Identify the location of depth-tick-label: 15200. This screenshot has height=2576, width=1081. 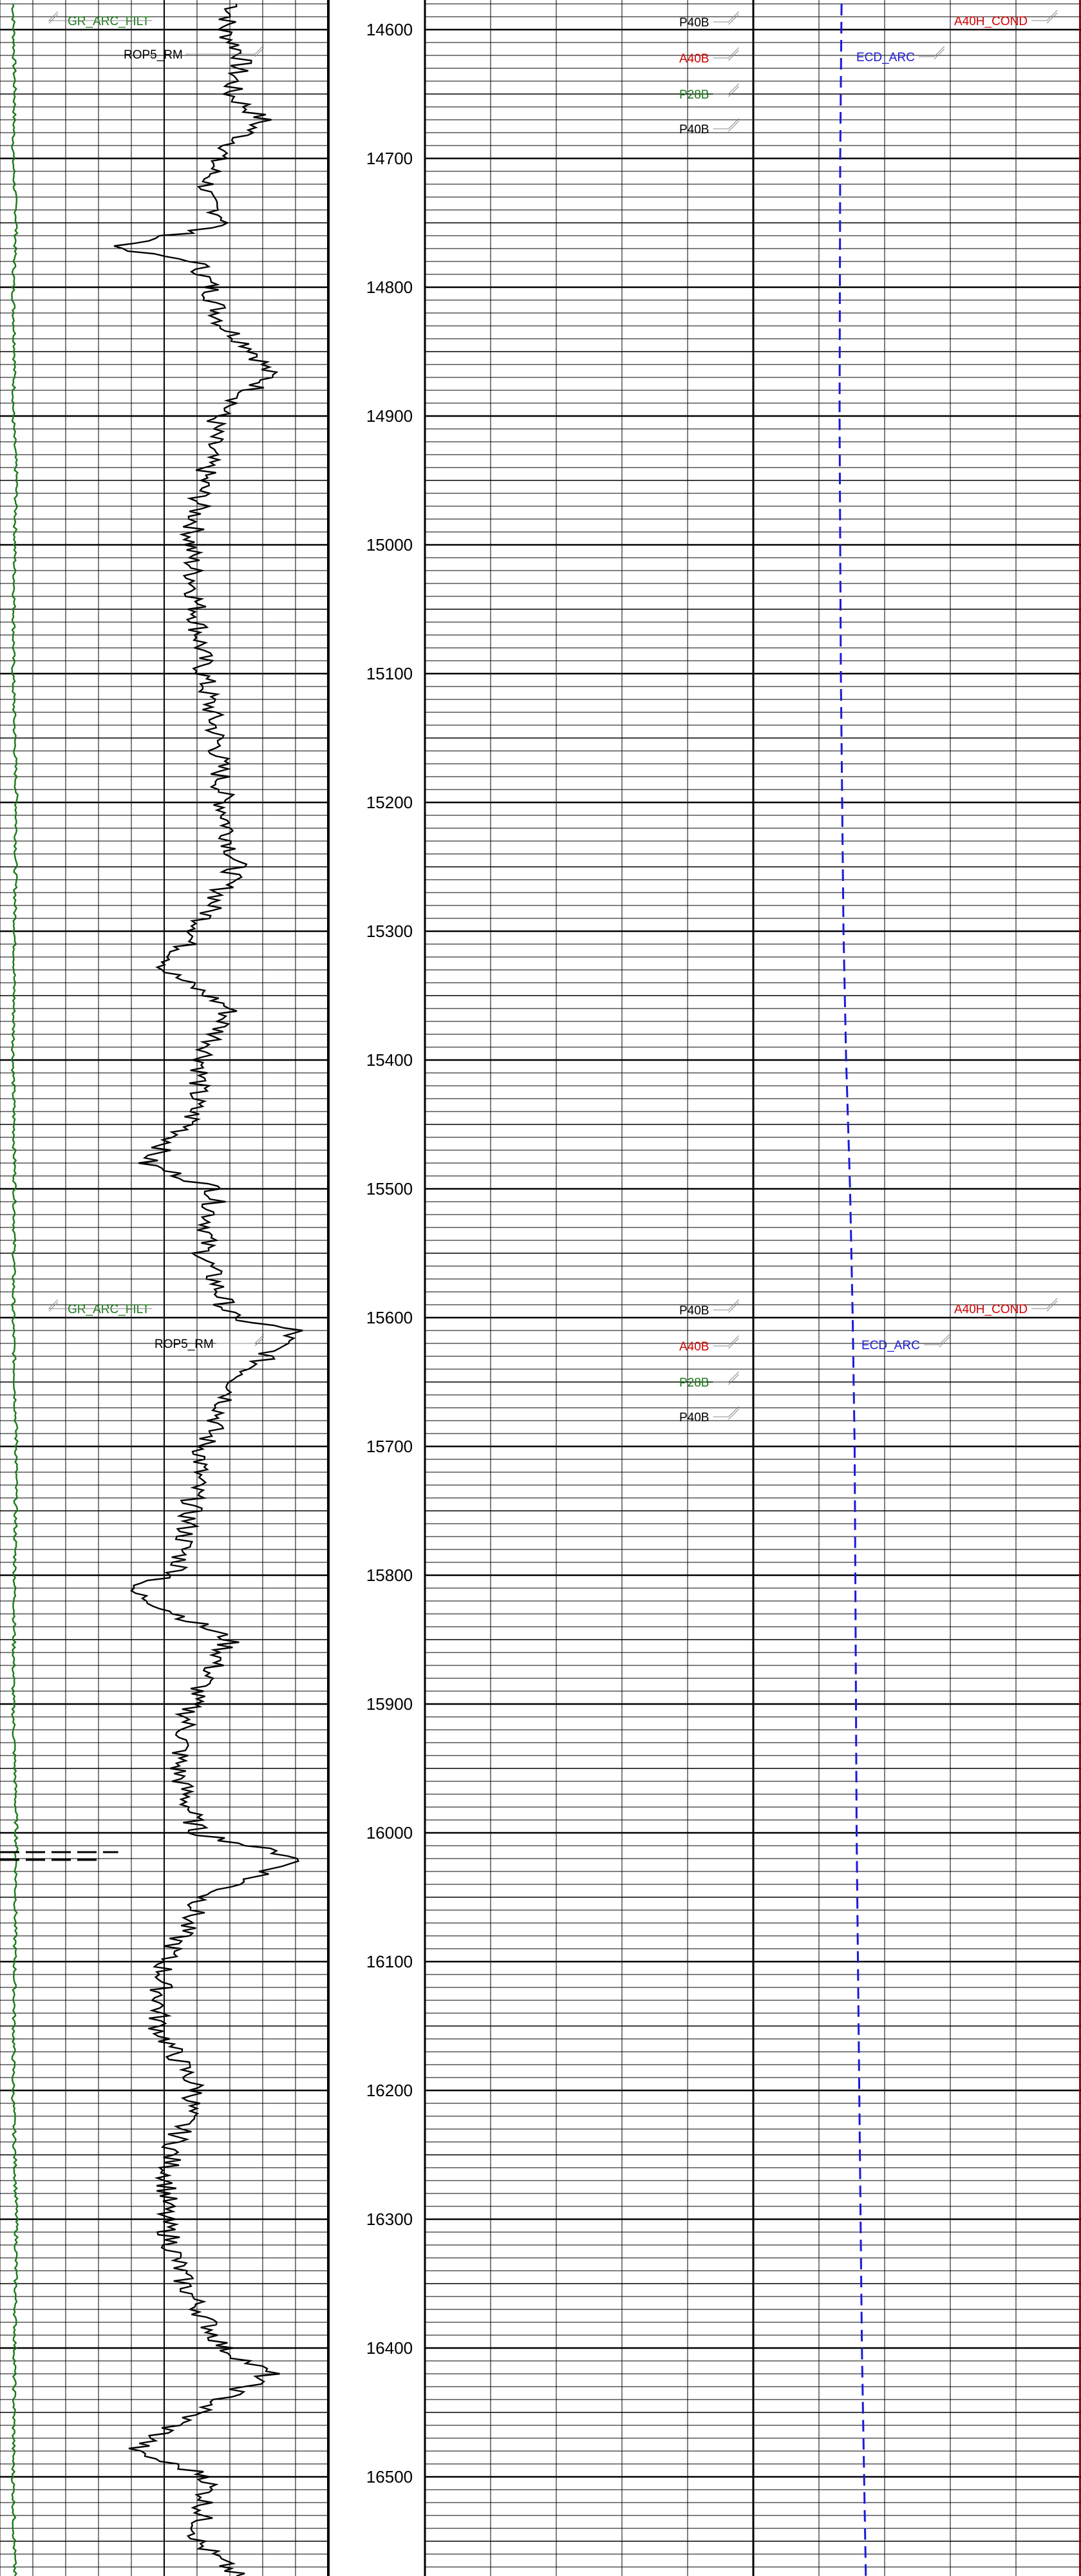
(389, 803).